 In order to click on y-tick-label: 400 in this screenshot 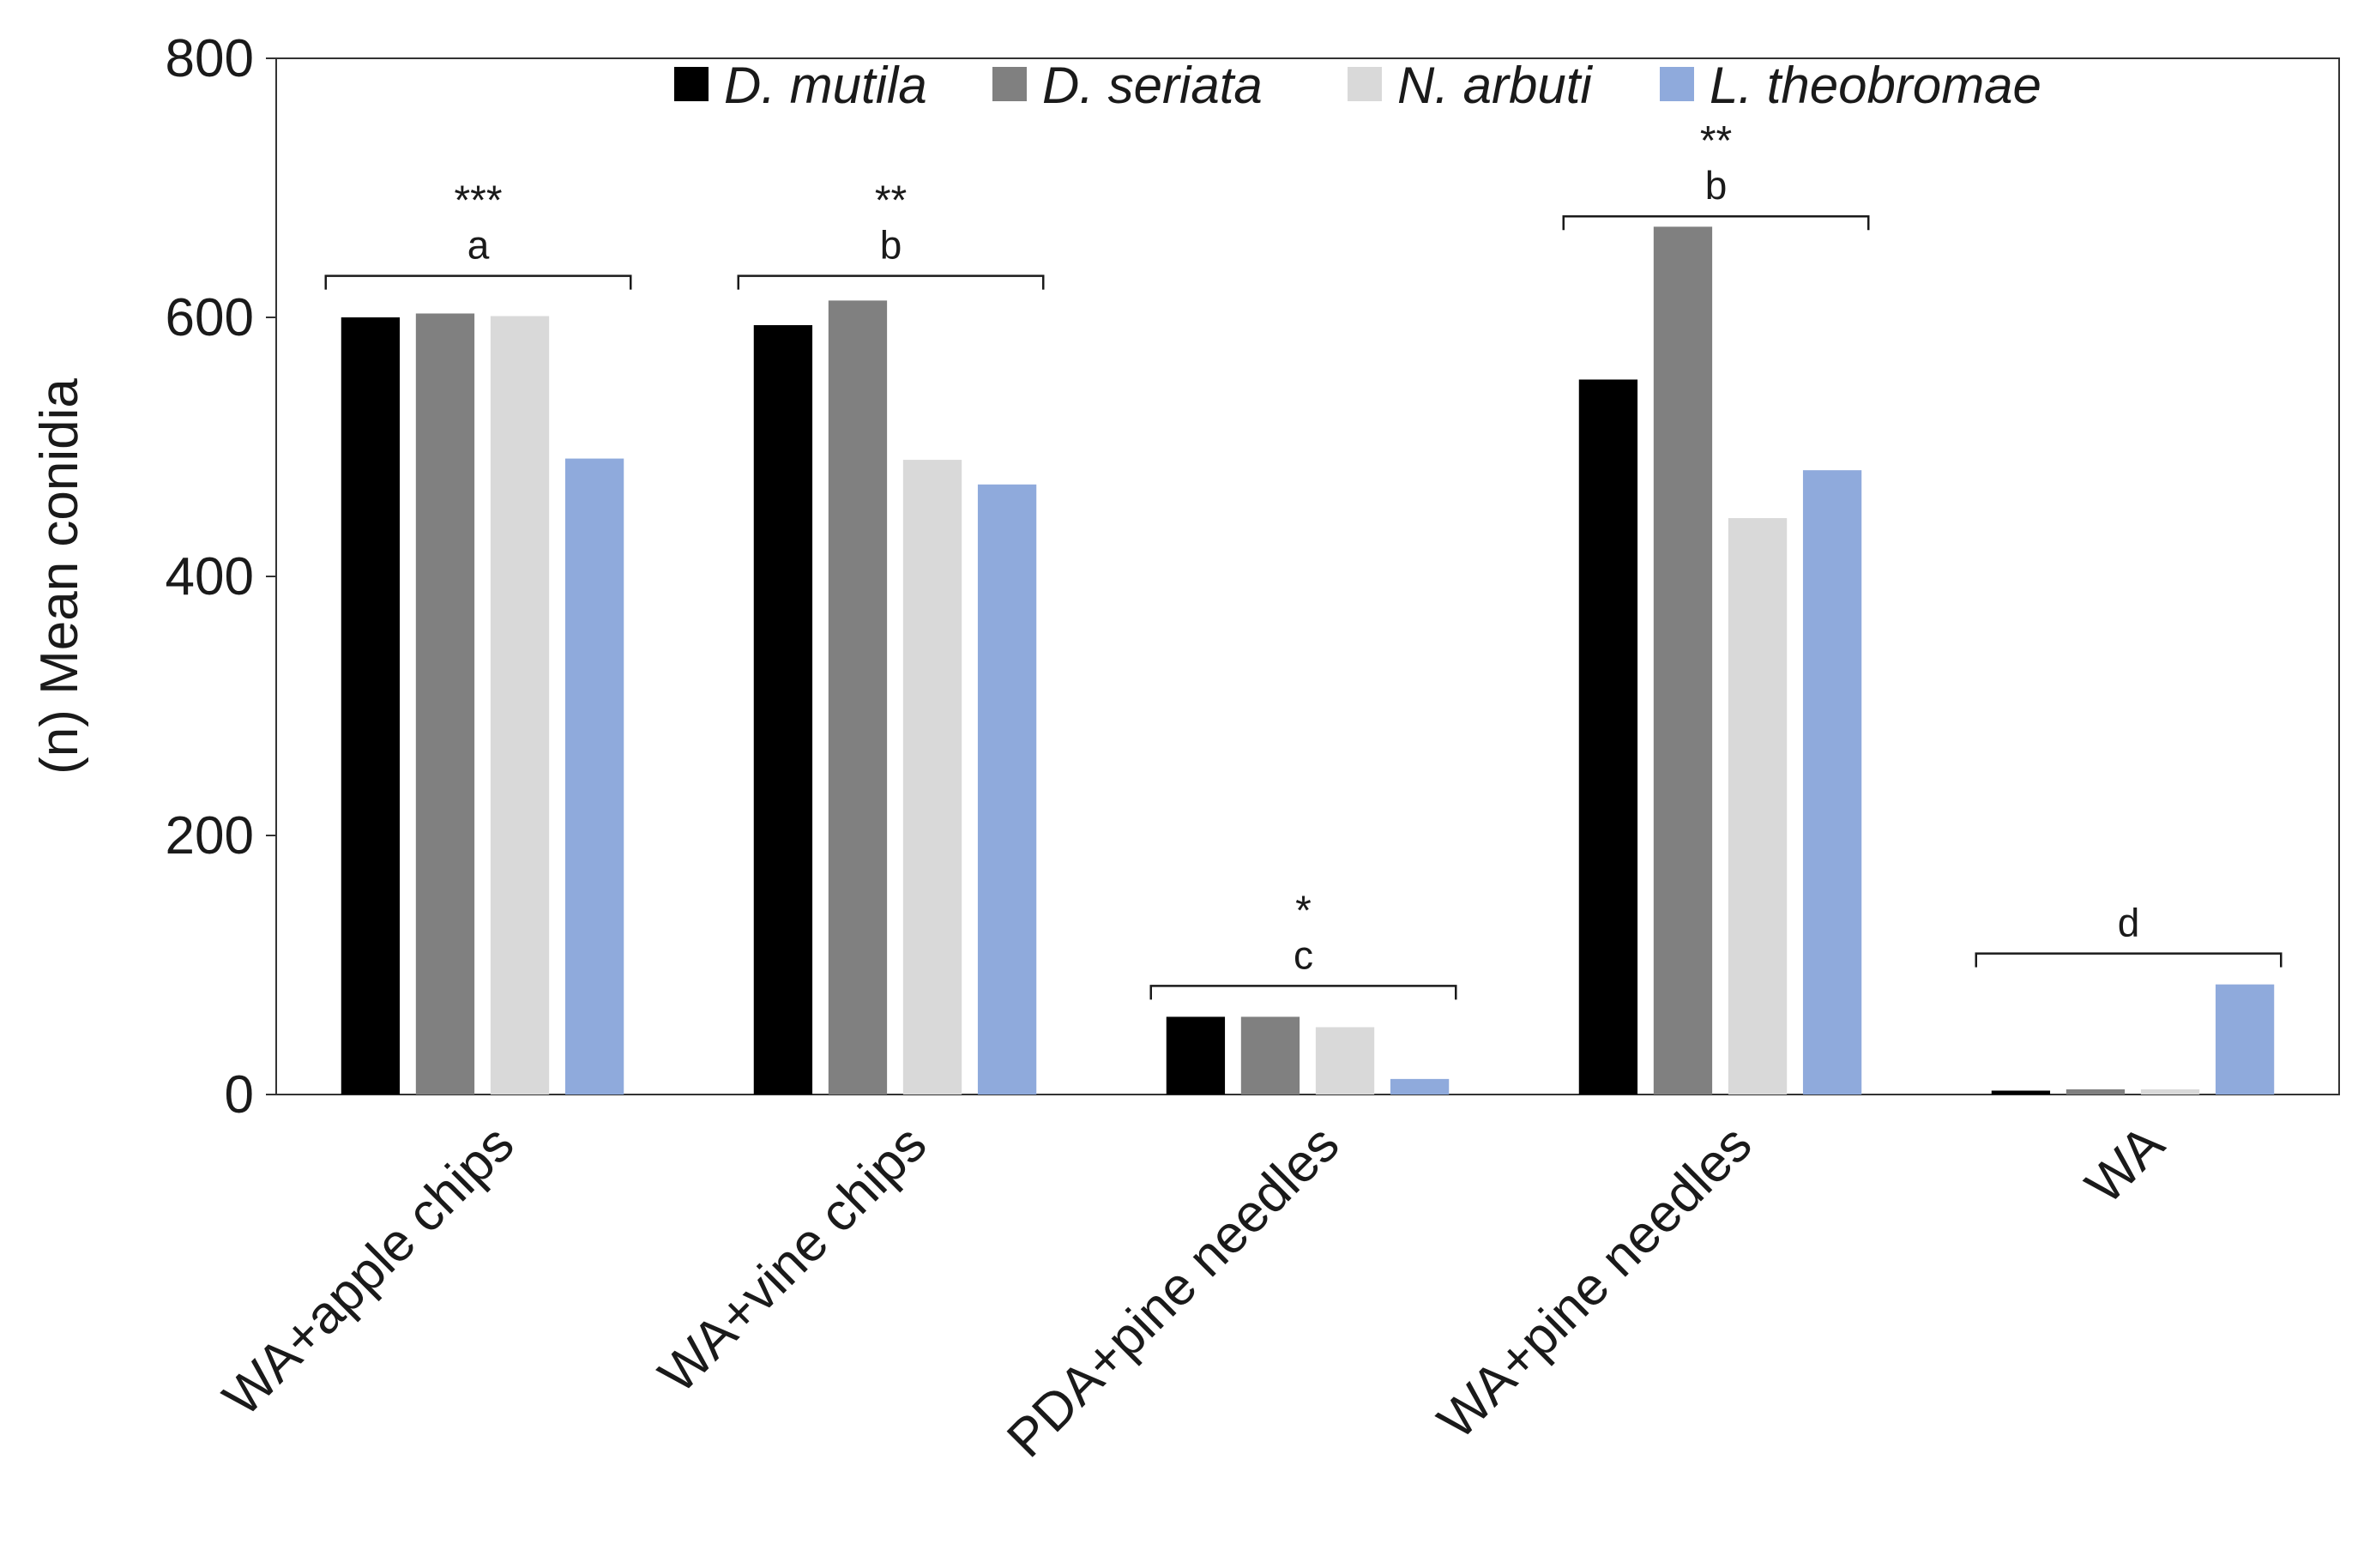, I will do `click(210, 576)`.